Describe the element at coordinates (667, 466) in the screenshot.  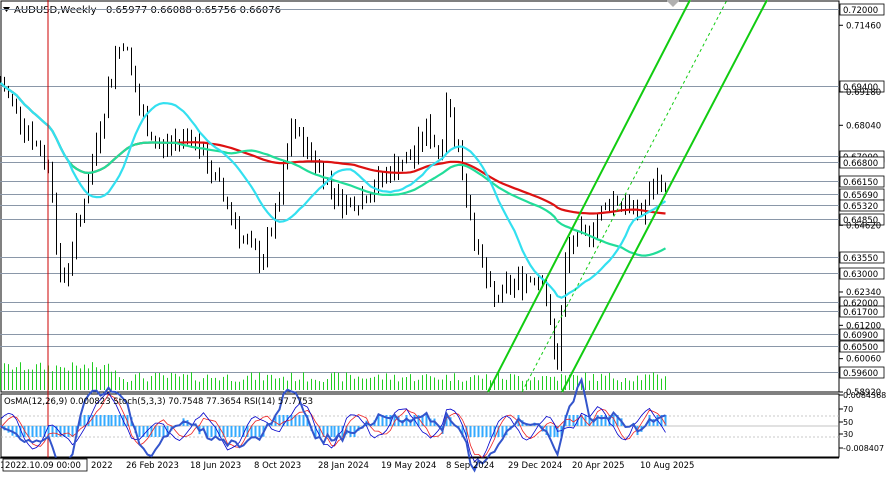
I see `time-label: 10 Aug 2025` at that location.